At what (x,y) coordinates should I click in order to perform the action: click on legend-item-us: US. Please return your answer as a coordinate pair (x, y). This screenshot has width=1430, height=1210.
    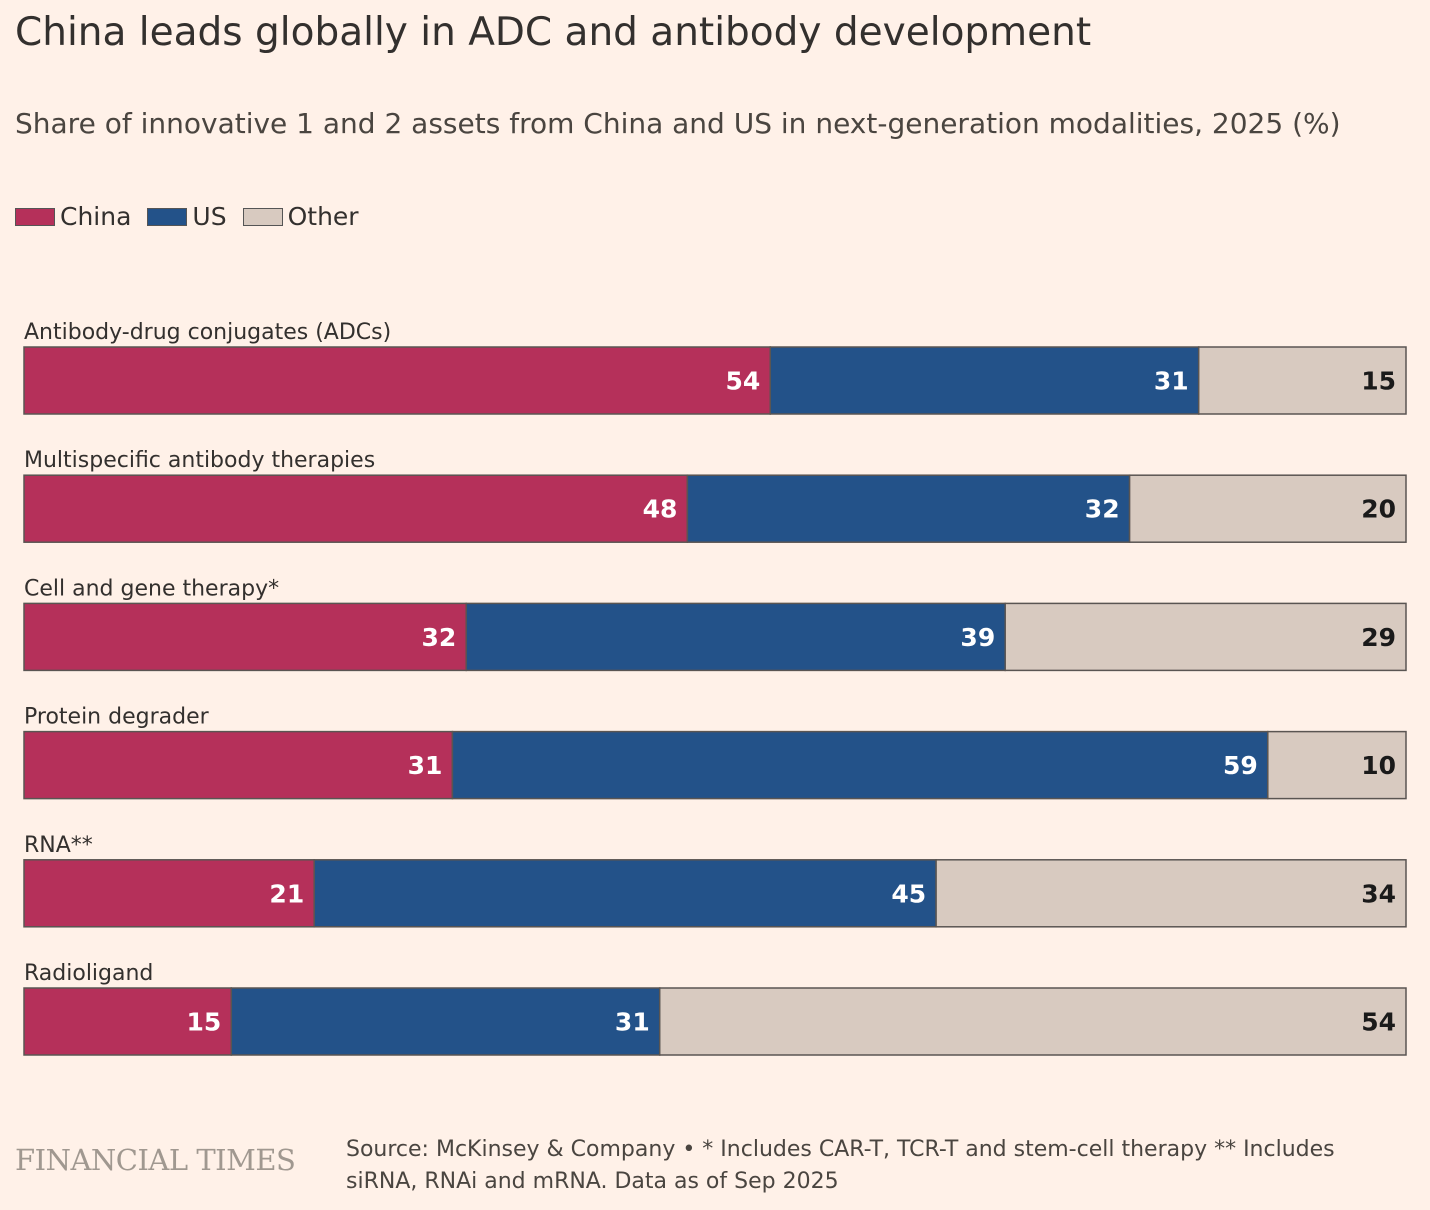
    Looking at the image, I should click on (187, 216).